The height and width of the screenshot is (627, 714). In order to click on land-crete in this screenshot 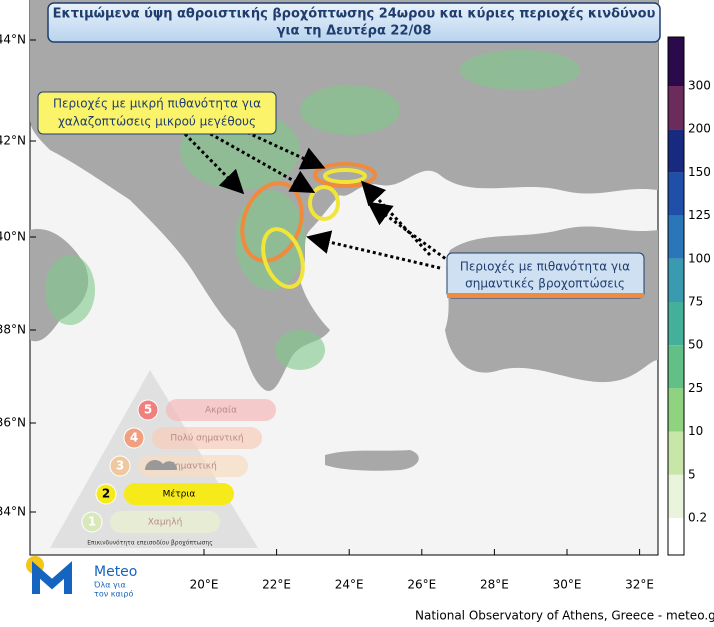, I will do `click(372, 460)`.